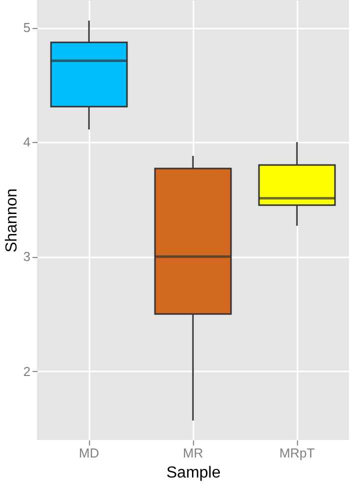 This screenshot has height=495, width=358. Describe the element at coordinates (26, 371) in the screenshot. I see `y-tick-label: 2` at that location.